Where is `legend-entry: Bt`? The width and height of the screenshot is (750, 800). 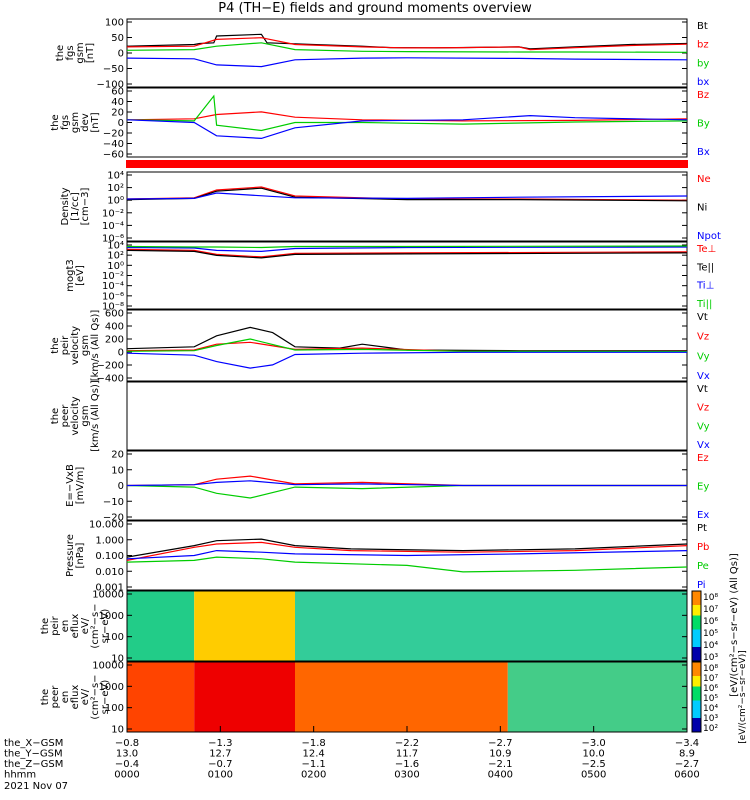
legend-entry: Bt is located at coordinates (702, 26).